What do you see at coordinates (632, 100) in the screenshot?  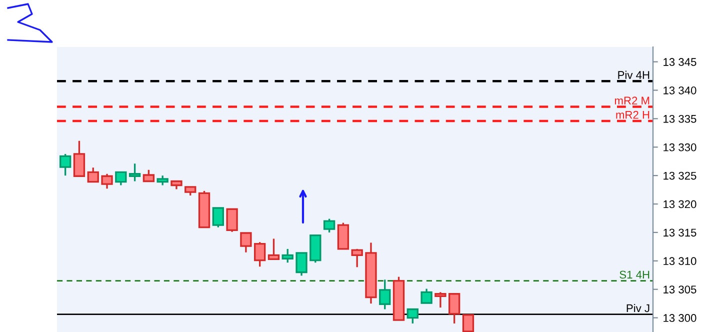 I see `ref-line-label: mR2 M` at bounding box center [632, 100].